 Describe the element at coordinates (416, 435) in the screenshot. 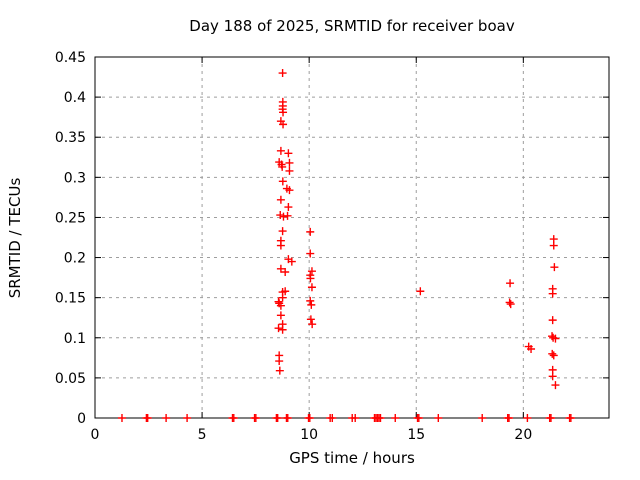

I see `x-tick-label: 15` at that location.